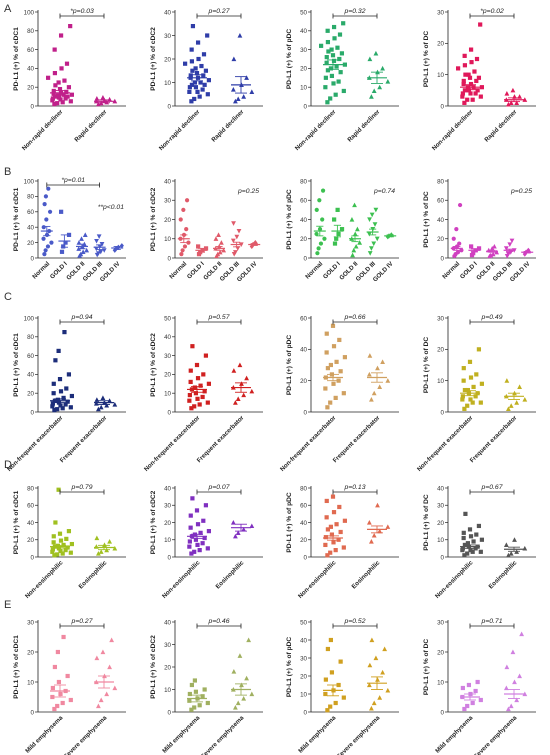 The width and height of the screenshot is (550, 755). What do you see at coordinates (30, 375) in the screenshot?
I see `y-tick-label: 40` at bounding box center [30, 375].